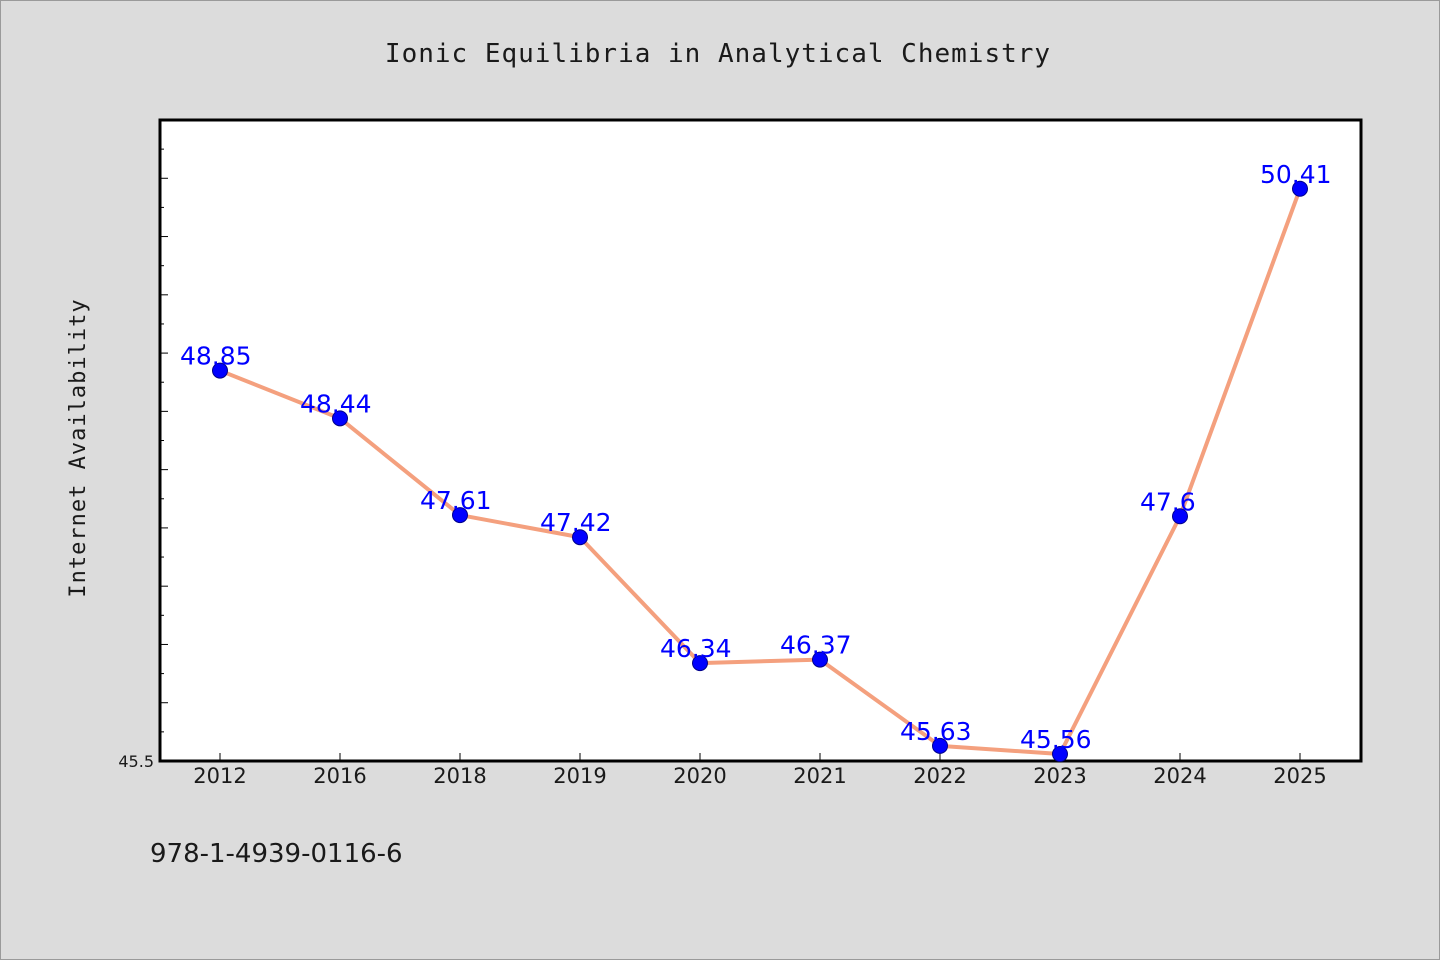  What do you see at coordinates (459, 776) in the screenshot?
I see `x-tick-label: 2018` at bounding box center [459, 776].